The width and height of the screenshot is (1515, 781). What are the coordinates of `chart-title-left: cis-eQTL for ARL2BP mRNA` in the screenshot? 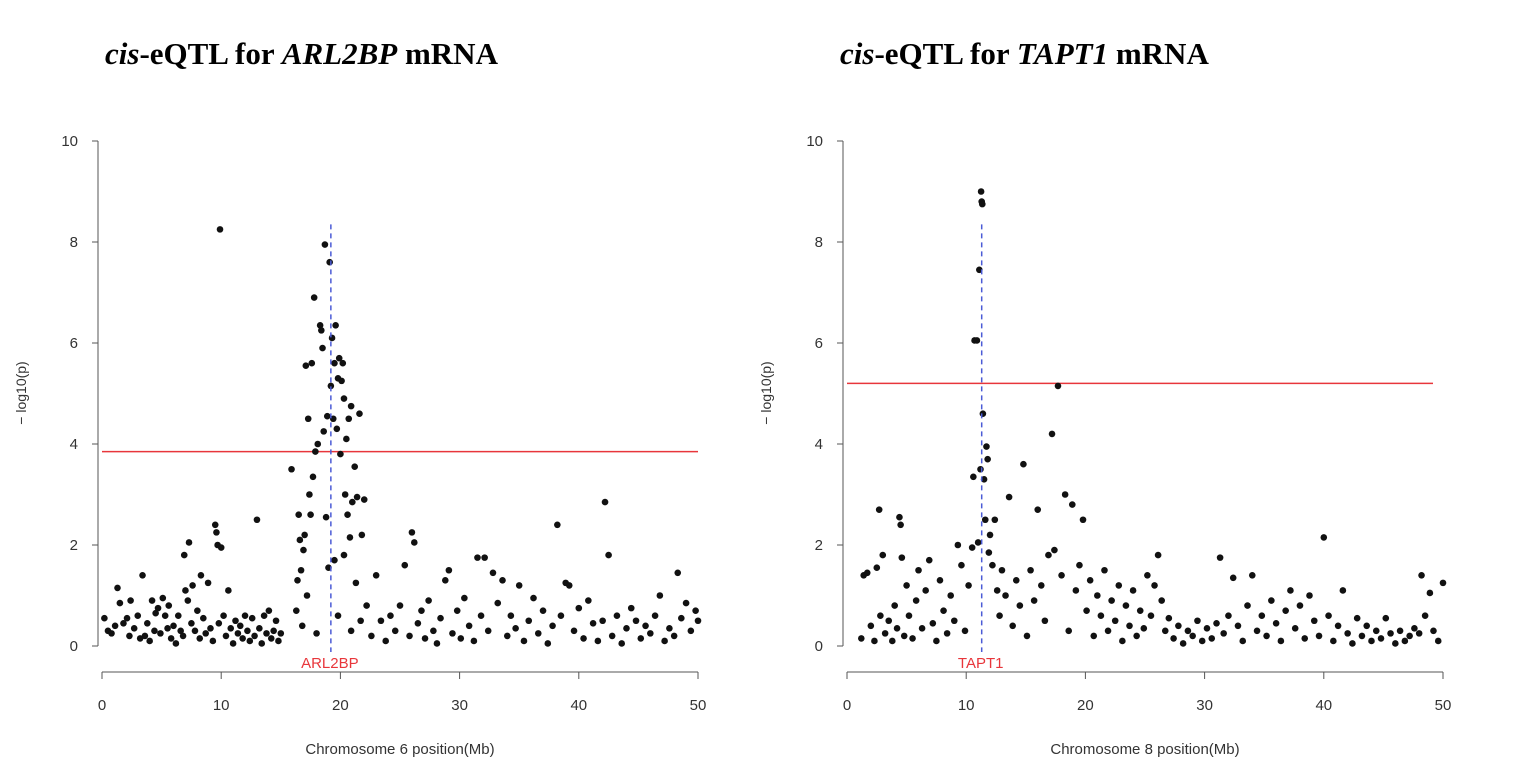 It's located at (301, 53).